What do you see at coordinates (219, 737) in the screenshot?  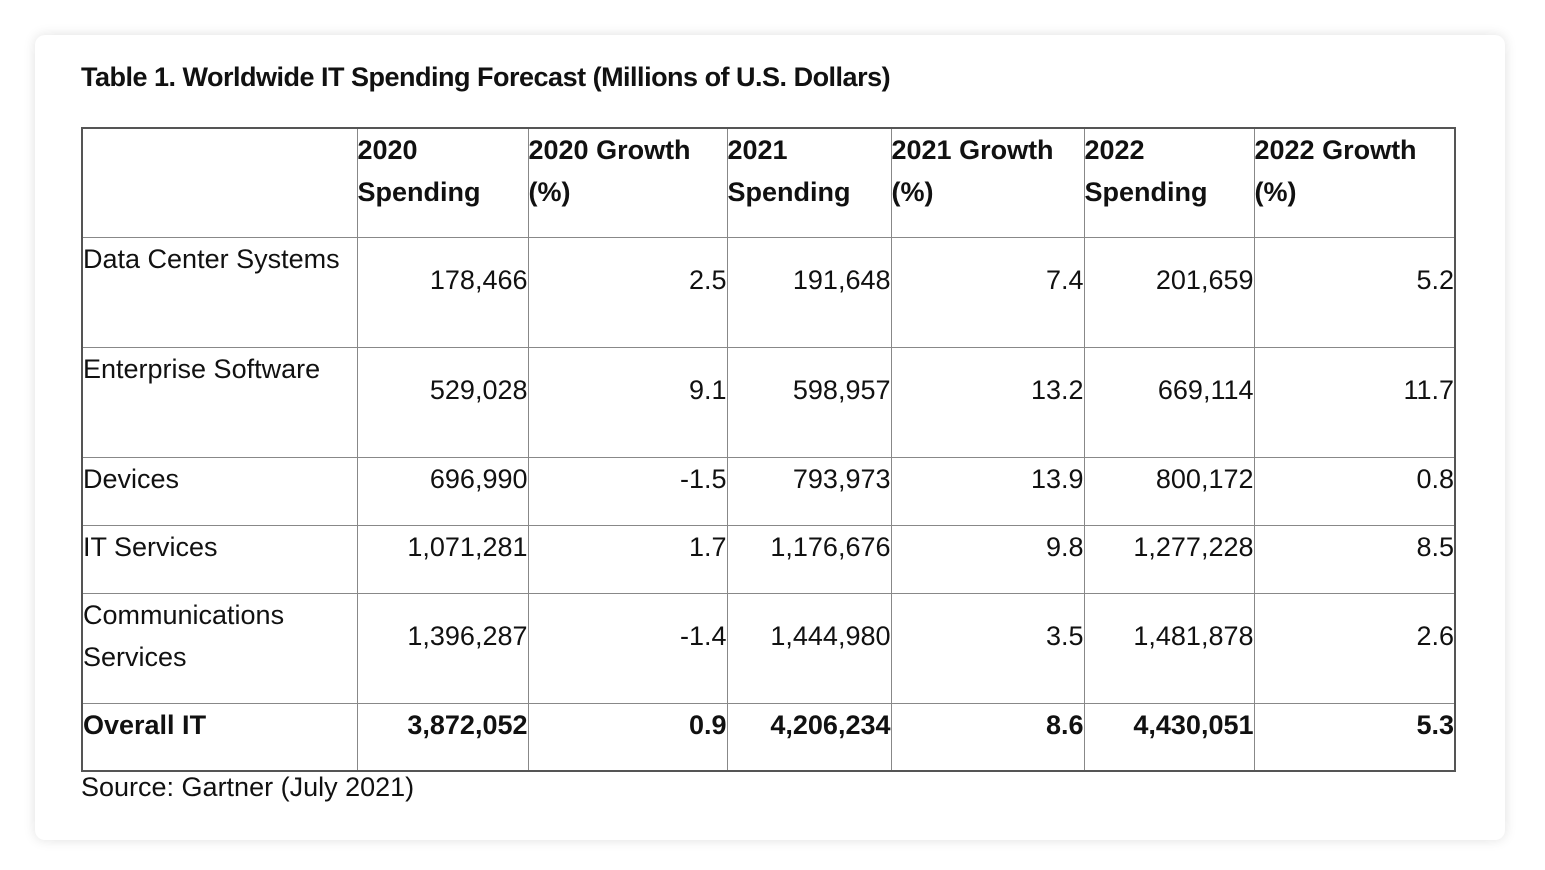 I see `row-label: Overall IT` at bounding box center [219, 737].